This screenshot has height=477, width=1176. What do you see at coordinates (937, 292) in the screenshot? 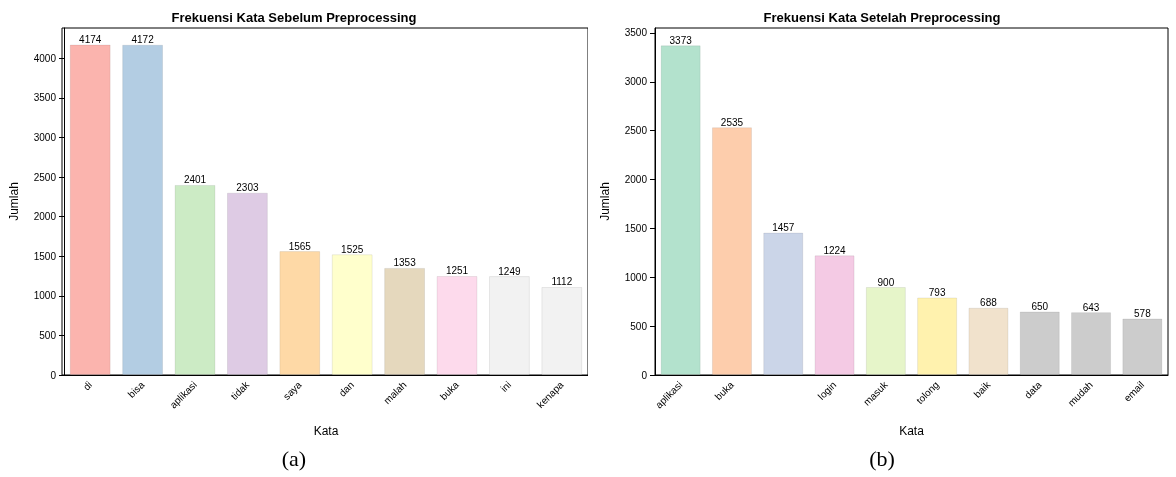
I see `data-label: 793` at bounding box center [937, 292].